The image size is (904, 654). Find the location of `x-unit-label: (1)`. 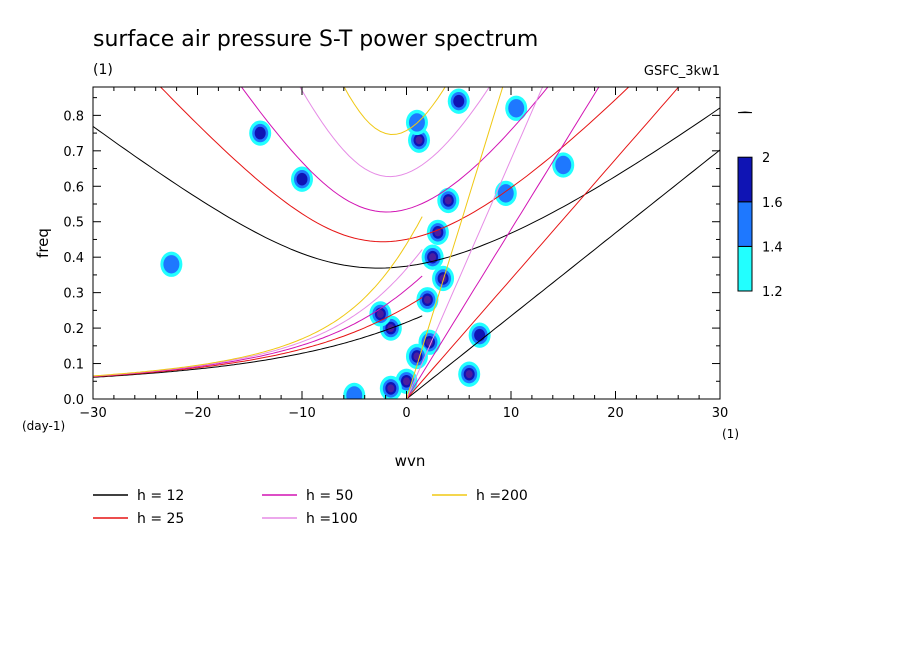

x-unit-label: (1) is located at coordinates (730, 434).